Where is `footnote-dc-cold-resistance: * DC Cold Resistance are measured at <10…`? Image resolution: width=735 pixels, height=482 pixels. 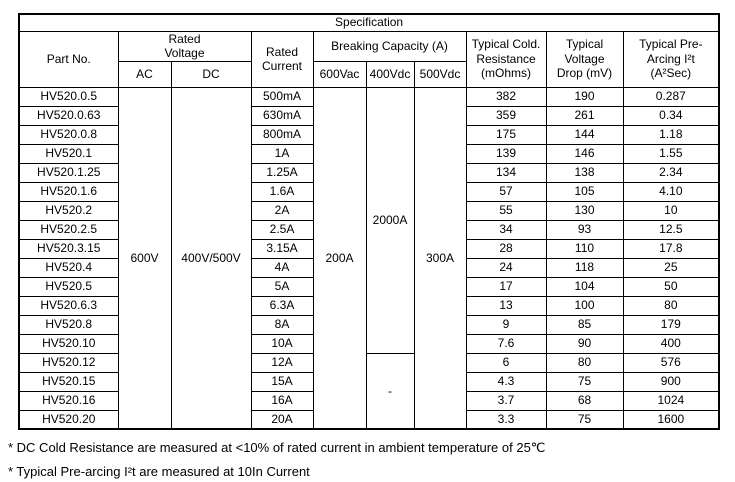 footnote-dc-cold-resistance: * DC Cold Resistance are measured at <10… is located at coordinates (277, 448).